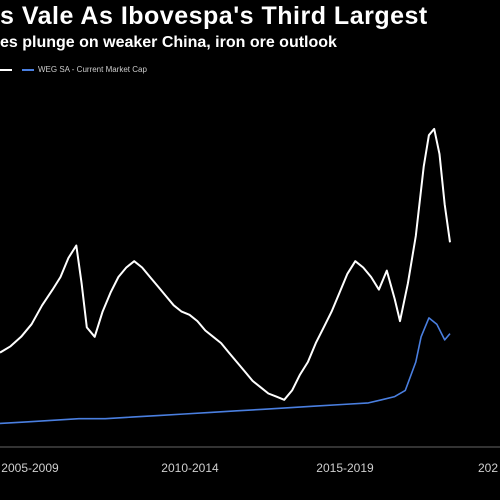 This screenshot has width=500, height=500. Describe the element at coordinates (30, 468) in the screenshot. I see `x-tick-label-0: 2005-2009` at that location.